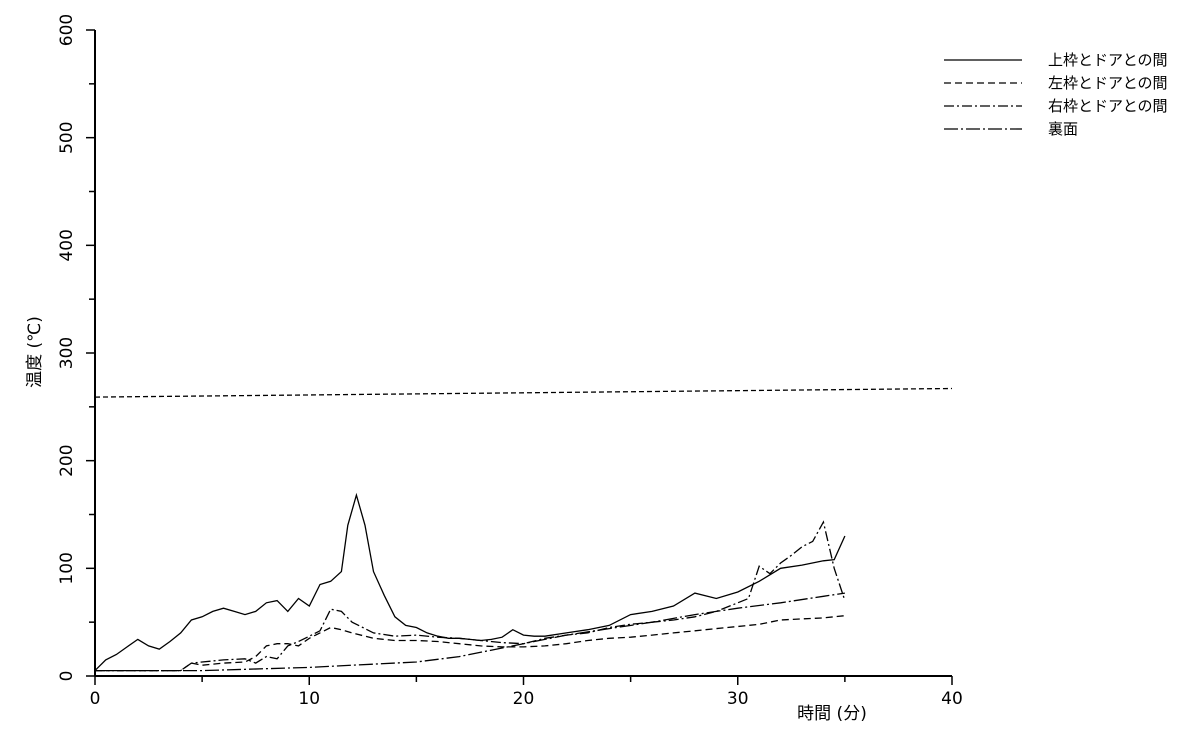 The image size is (1189, 730). I want to click on legend-label: 右枠とドアとの間, so click(1108, 106).